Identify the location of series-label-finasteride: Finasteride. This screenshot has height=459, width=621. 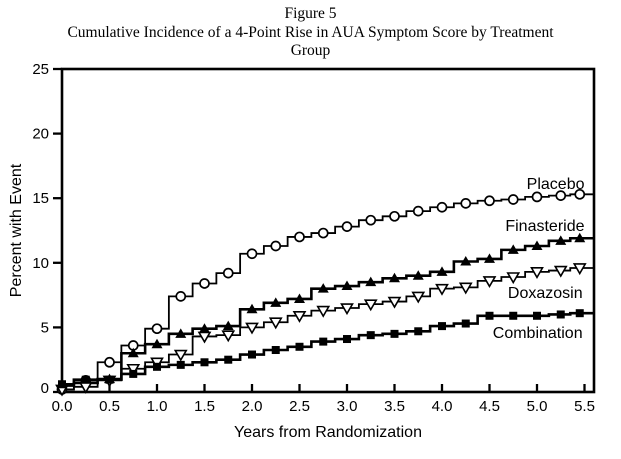
(544, 226).